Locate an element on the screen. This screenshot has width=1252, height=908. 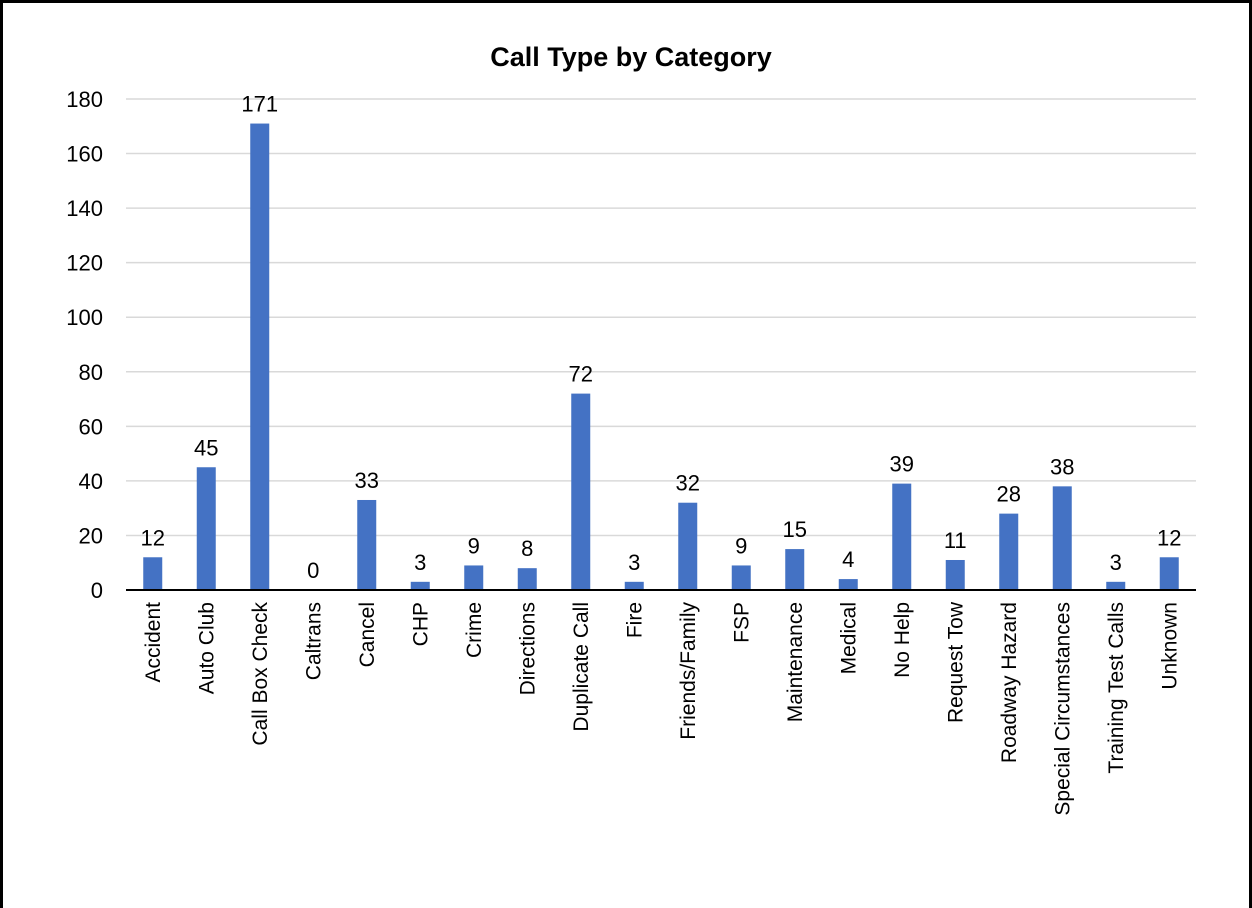
x-tick-label: Training Test Calls is located at coordinates (1116, 688).